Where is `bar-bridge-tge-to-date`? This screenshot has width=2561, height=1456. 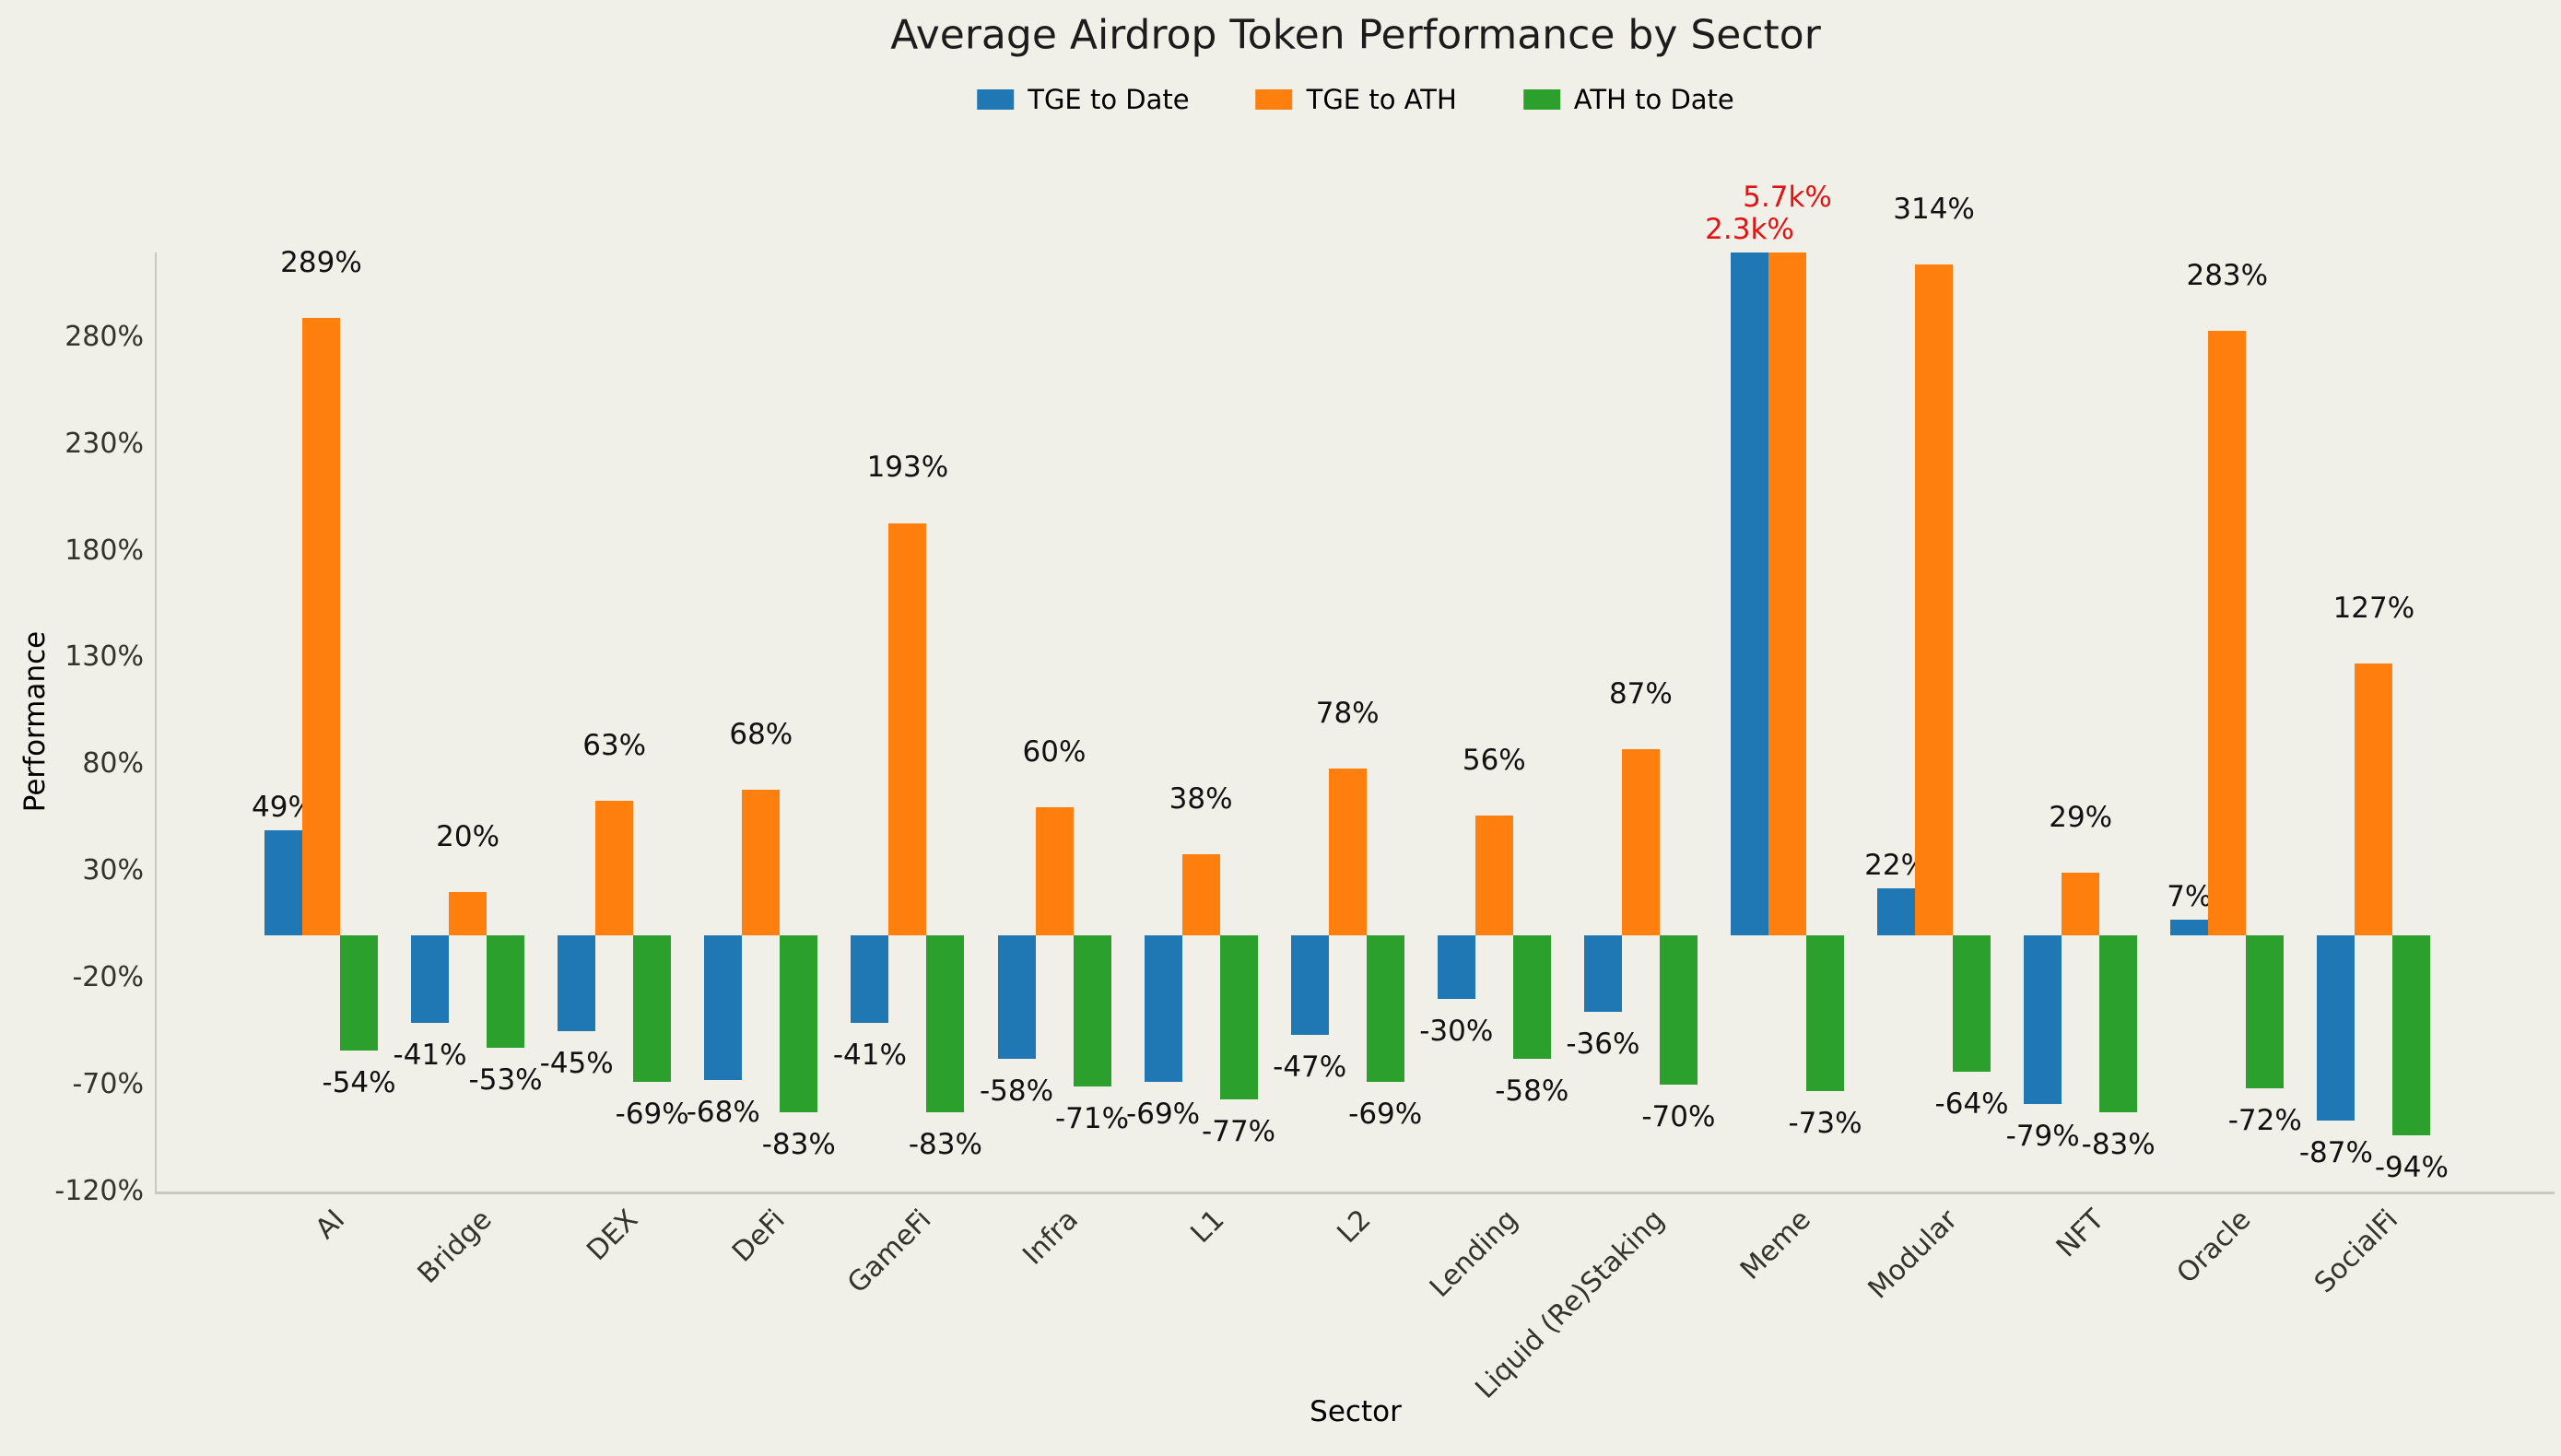 bar-bridge-tge-to-date is located at coordinates (431, 978).